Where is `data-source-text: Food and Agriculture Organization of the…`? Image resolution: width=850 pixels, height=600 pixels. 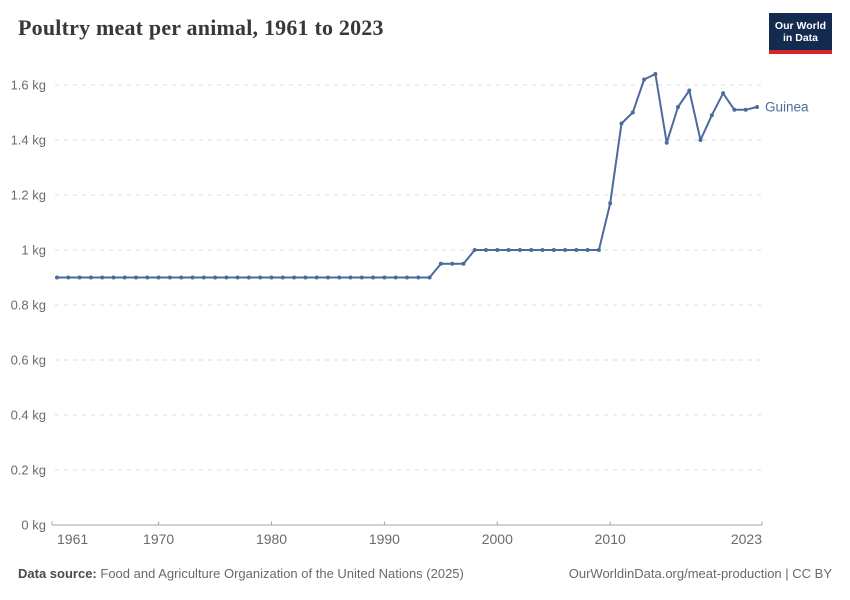 data-source-text: Food and Agriculture Organization of the… is located at coordinates (282, 573).